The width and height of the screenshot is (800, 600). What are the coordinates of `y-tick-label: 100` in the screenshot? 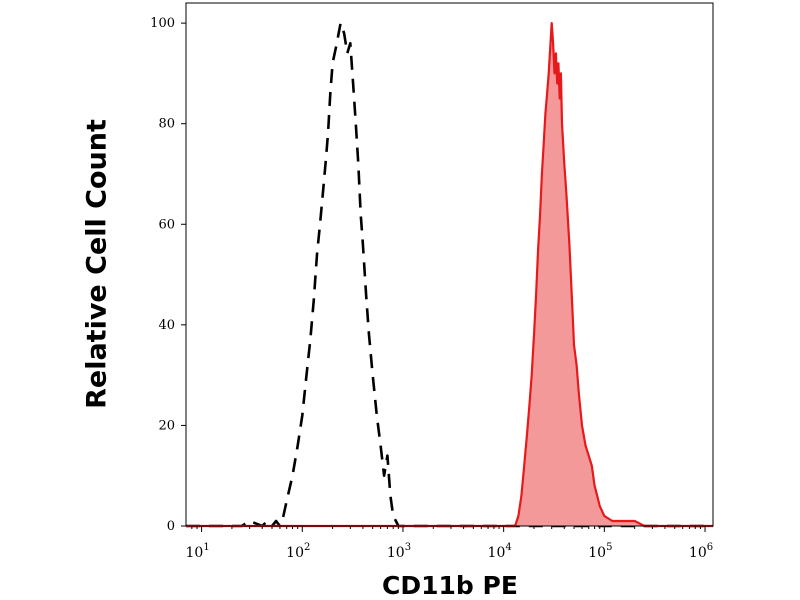 It's located at (162, 23).